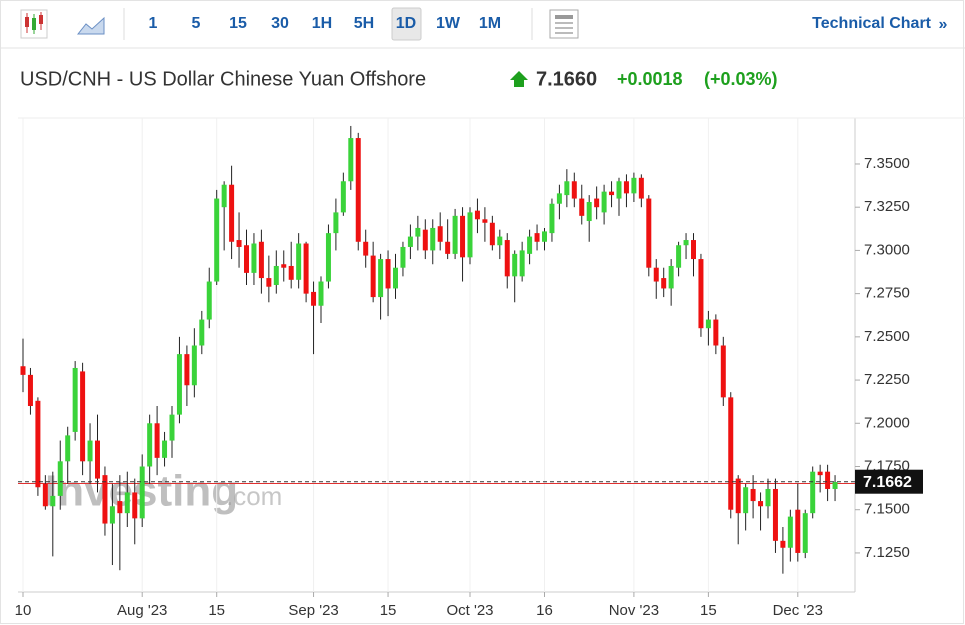  Describe the element at coordinates (741, 79) in the screenshot. I see `change-pct: (+0.03%)` at that location.